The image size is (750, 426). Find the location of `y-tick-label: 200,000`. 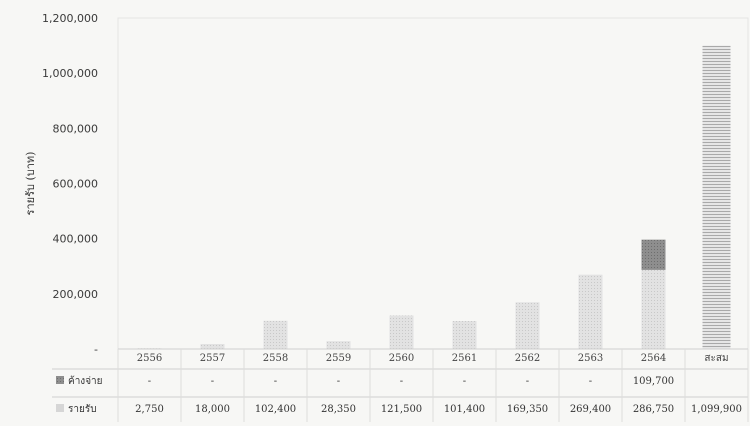

y-tick-label: 200,000 is located at coordinates (76, 294).